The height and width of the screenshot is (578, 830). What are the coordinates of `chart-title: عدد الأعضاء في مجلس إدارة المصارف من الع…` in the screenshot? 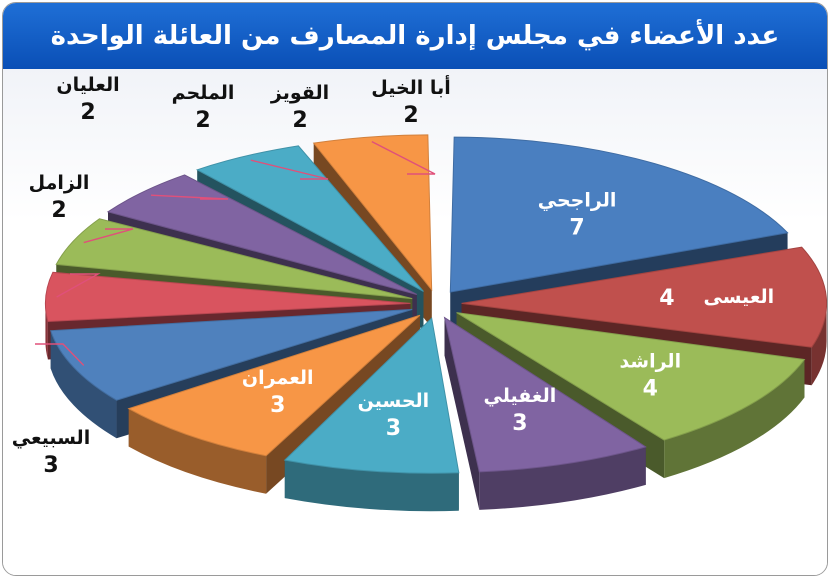 It's located at (415, 36).